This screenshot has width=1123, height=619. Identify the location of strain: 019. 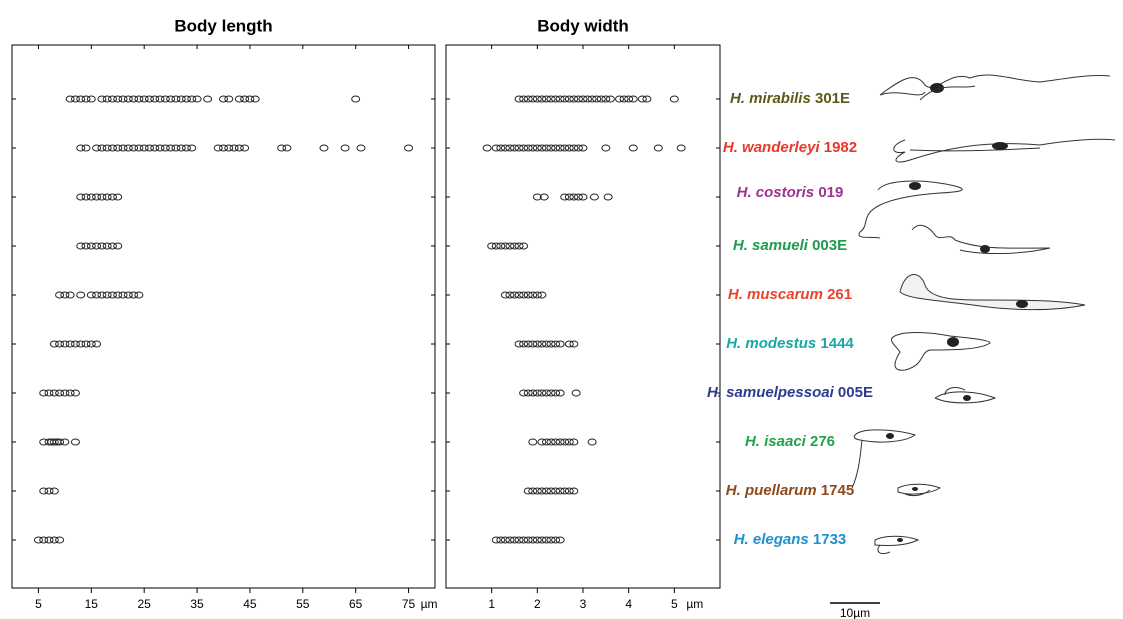
(830, 192).